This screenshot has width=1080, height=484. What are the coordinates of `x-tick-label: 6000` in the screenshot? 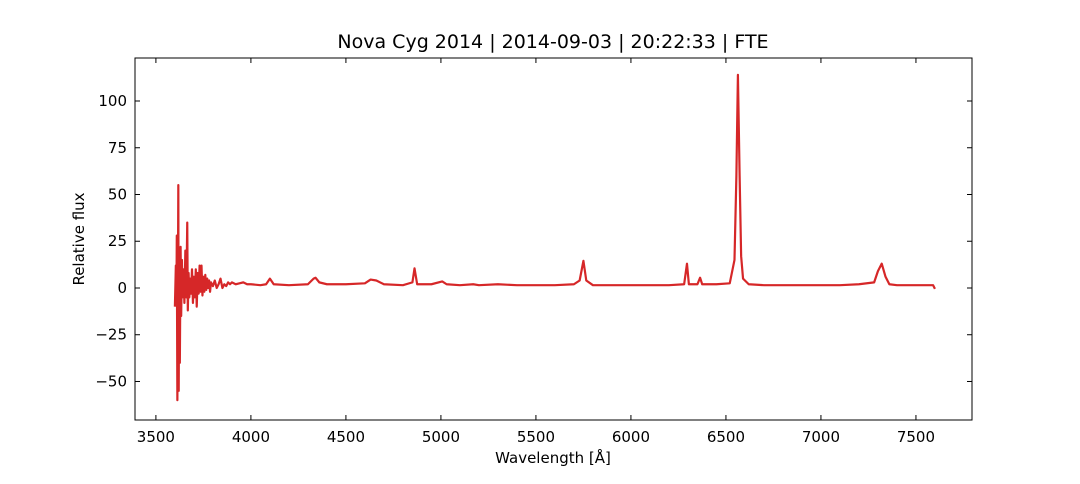 It's located at (631, 437).